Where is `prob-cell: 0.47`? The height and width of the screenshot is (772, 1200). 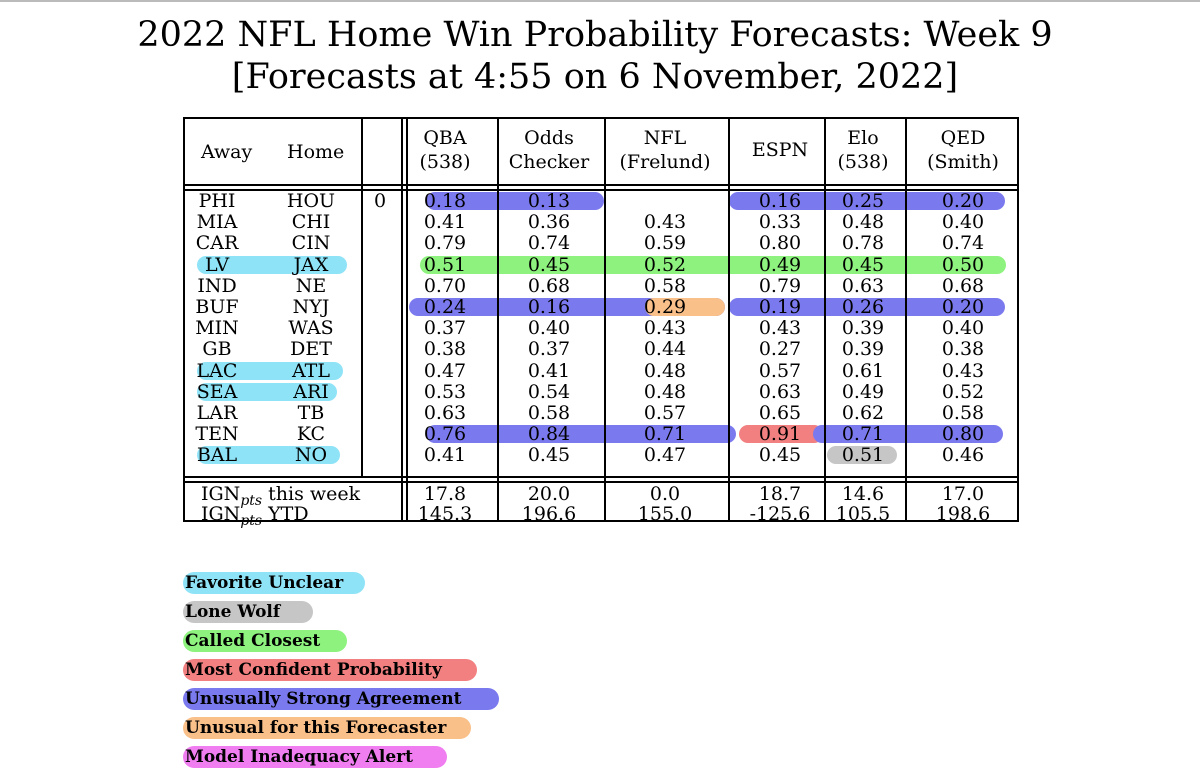
prob-cell: 0.47 is located at coordinates (665, 455).